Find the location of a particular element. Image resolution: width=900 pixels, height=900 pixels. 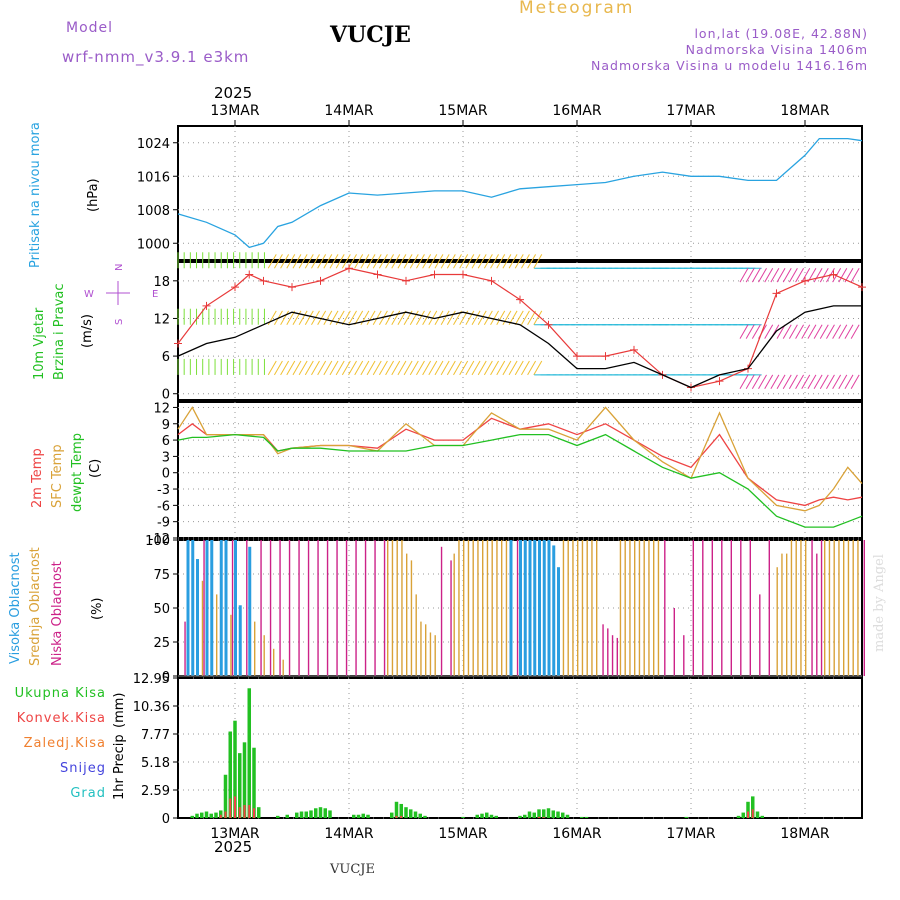

precip-tick-label: 10.36 is located at coordinates (151, 707).